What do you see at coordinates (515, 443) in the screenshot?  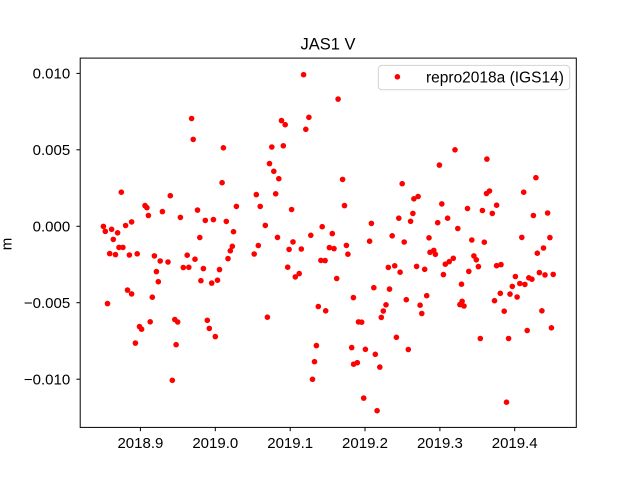 I see `svg-text: 2019.4` at bounding box center [515, 443].